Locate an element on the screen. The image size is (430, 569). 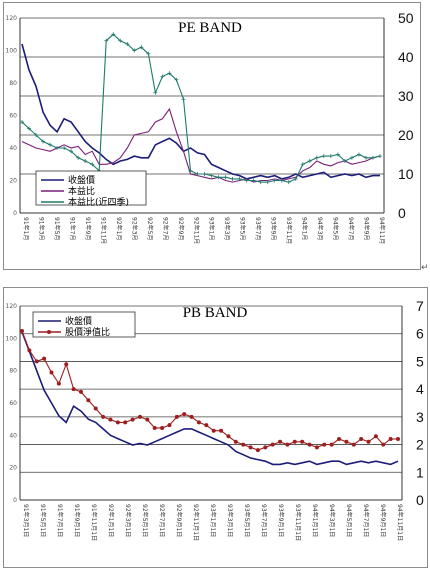
x-tick-label: 92年3月1日 is located at coordinates (128, 520).